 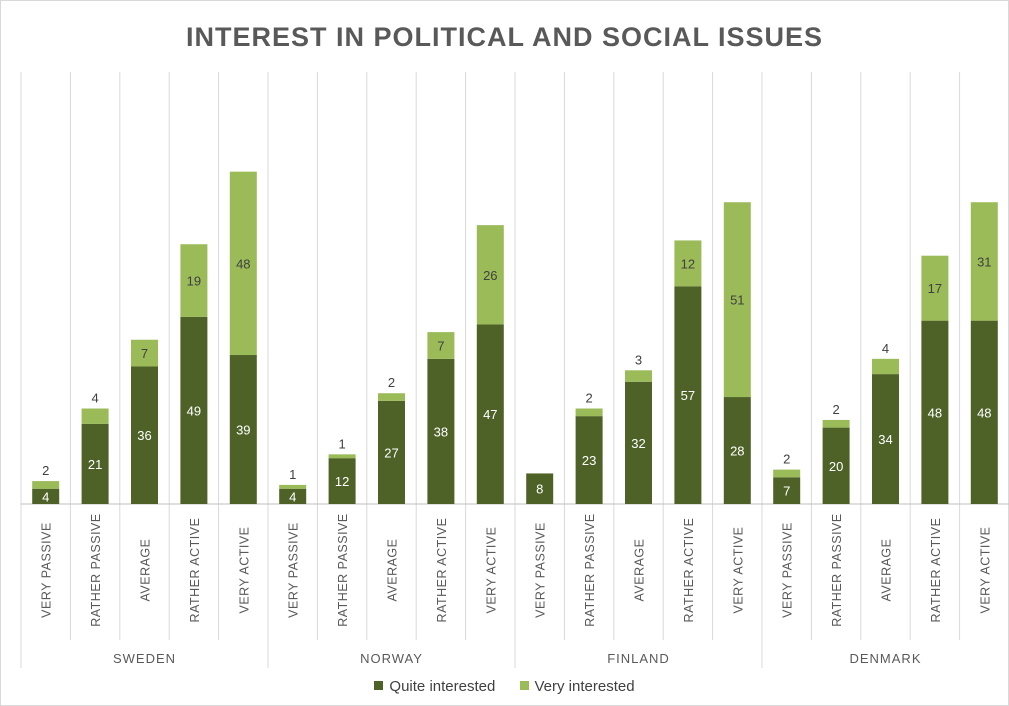 I want to click on data-label-quite: 34, so click(x=885, y=439).